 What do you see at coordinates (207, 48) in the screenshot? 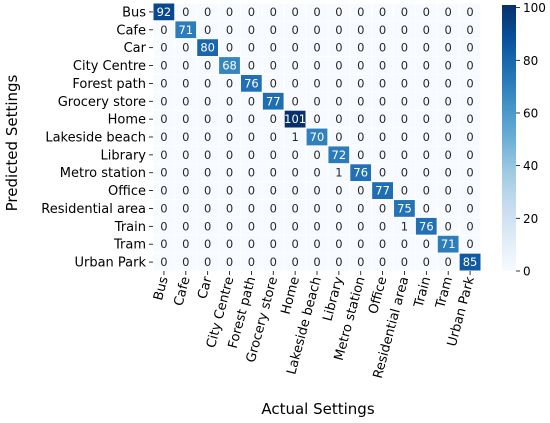
I see `cell-value-label: 80` at bounding box center [207, 48].